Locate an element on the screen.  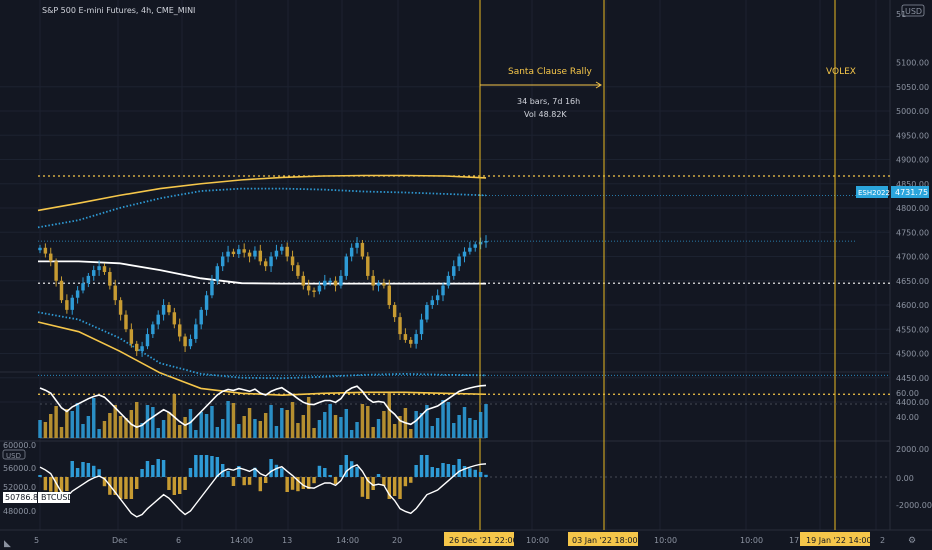
osc2-left-label-3: 48000.0 is located at coordinates (19, 511).